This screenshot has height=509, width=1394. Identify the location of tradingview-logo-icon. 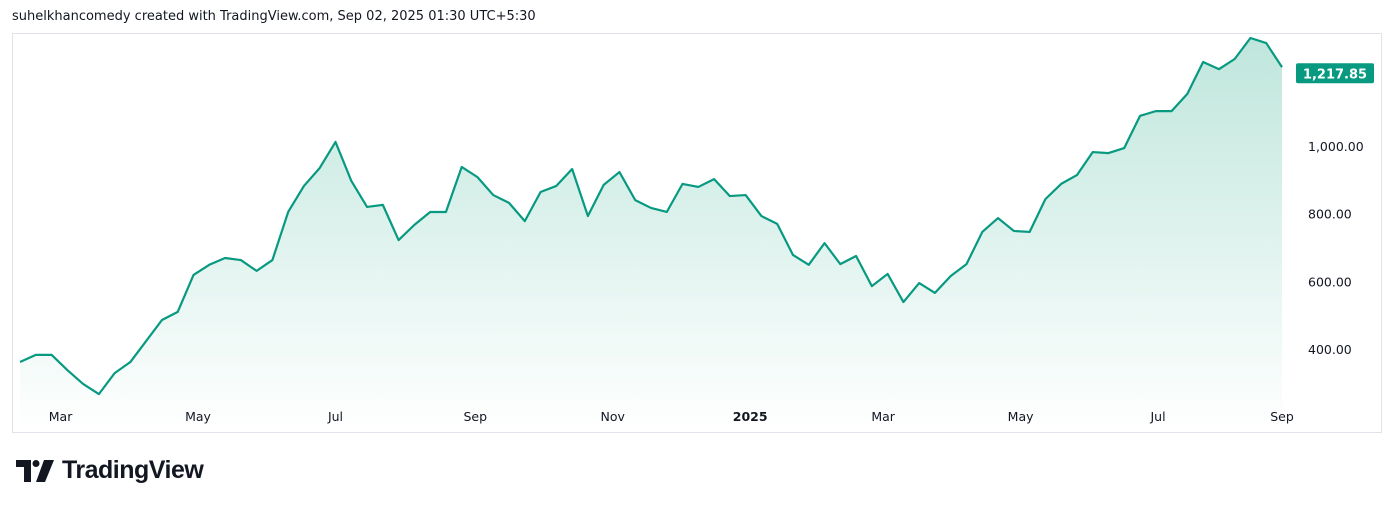
(35, 470).